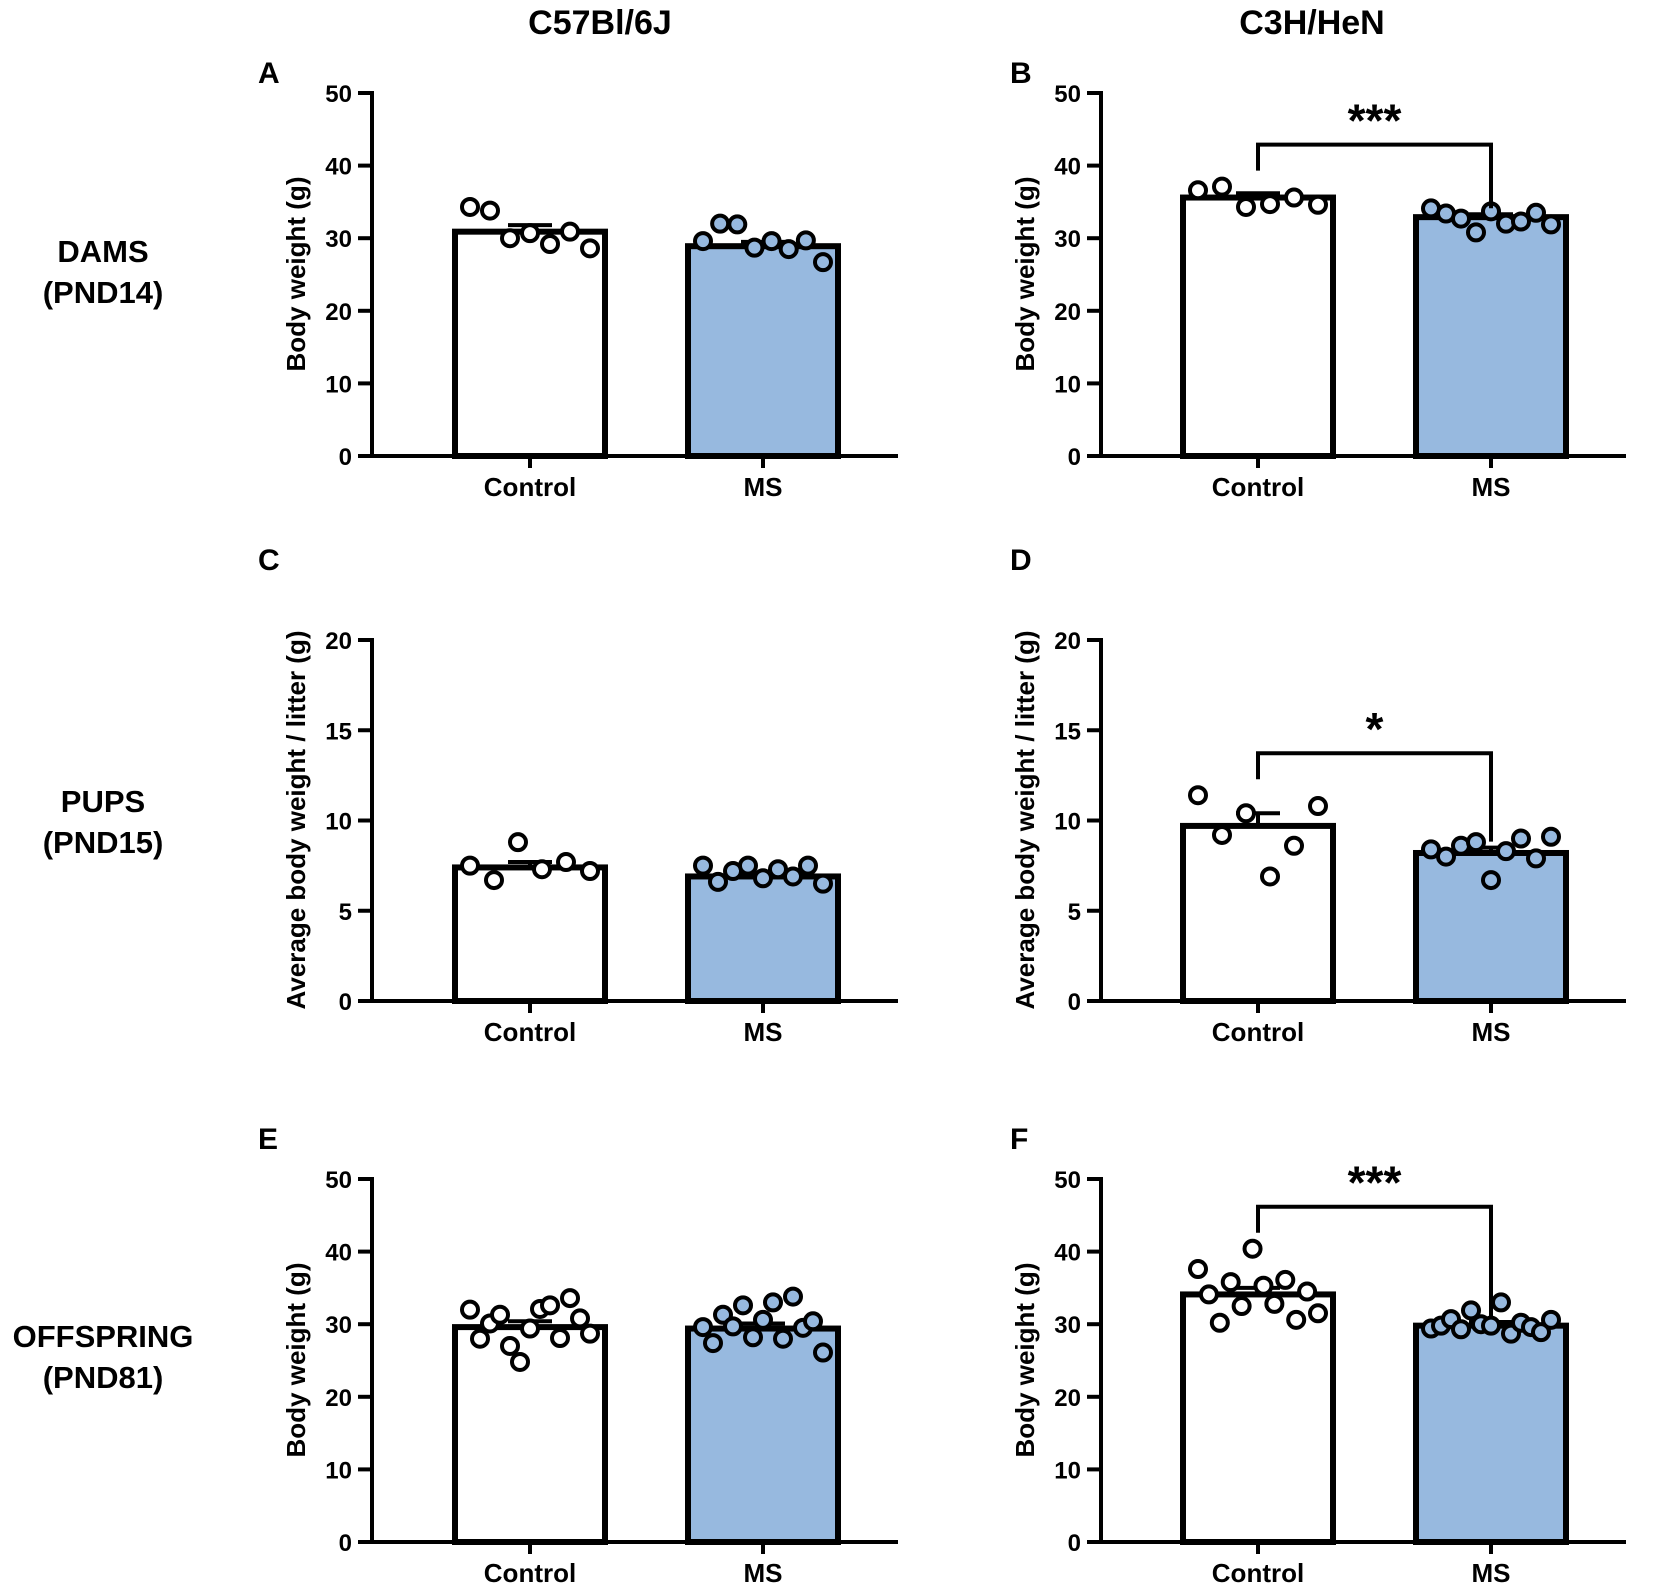 Image resolution: width=1654 pixels, height=1587 pixels. Describe the element at coordinates (1074, 457) in the screenshot. I see `y-tick-label-b: 0` at that location.